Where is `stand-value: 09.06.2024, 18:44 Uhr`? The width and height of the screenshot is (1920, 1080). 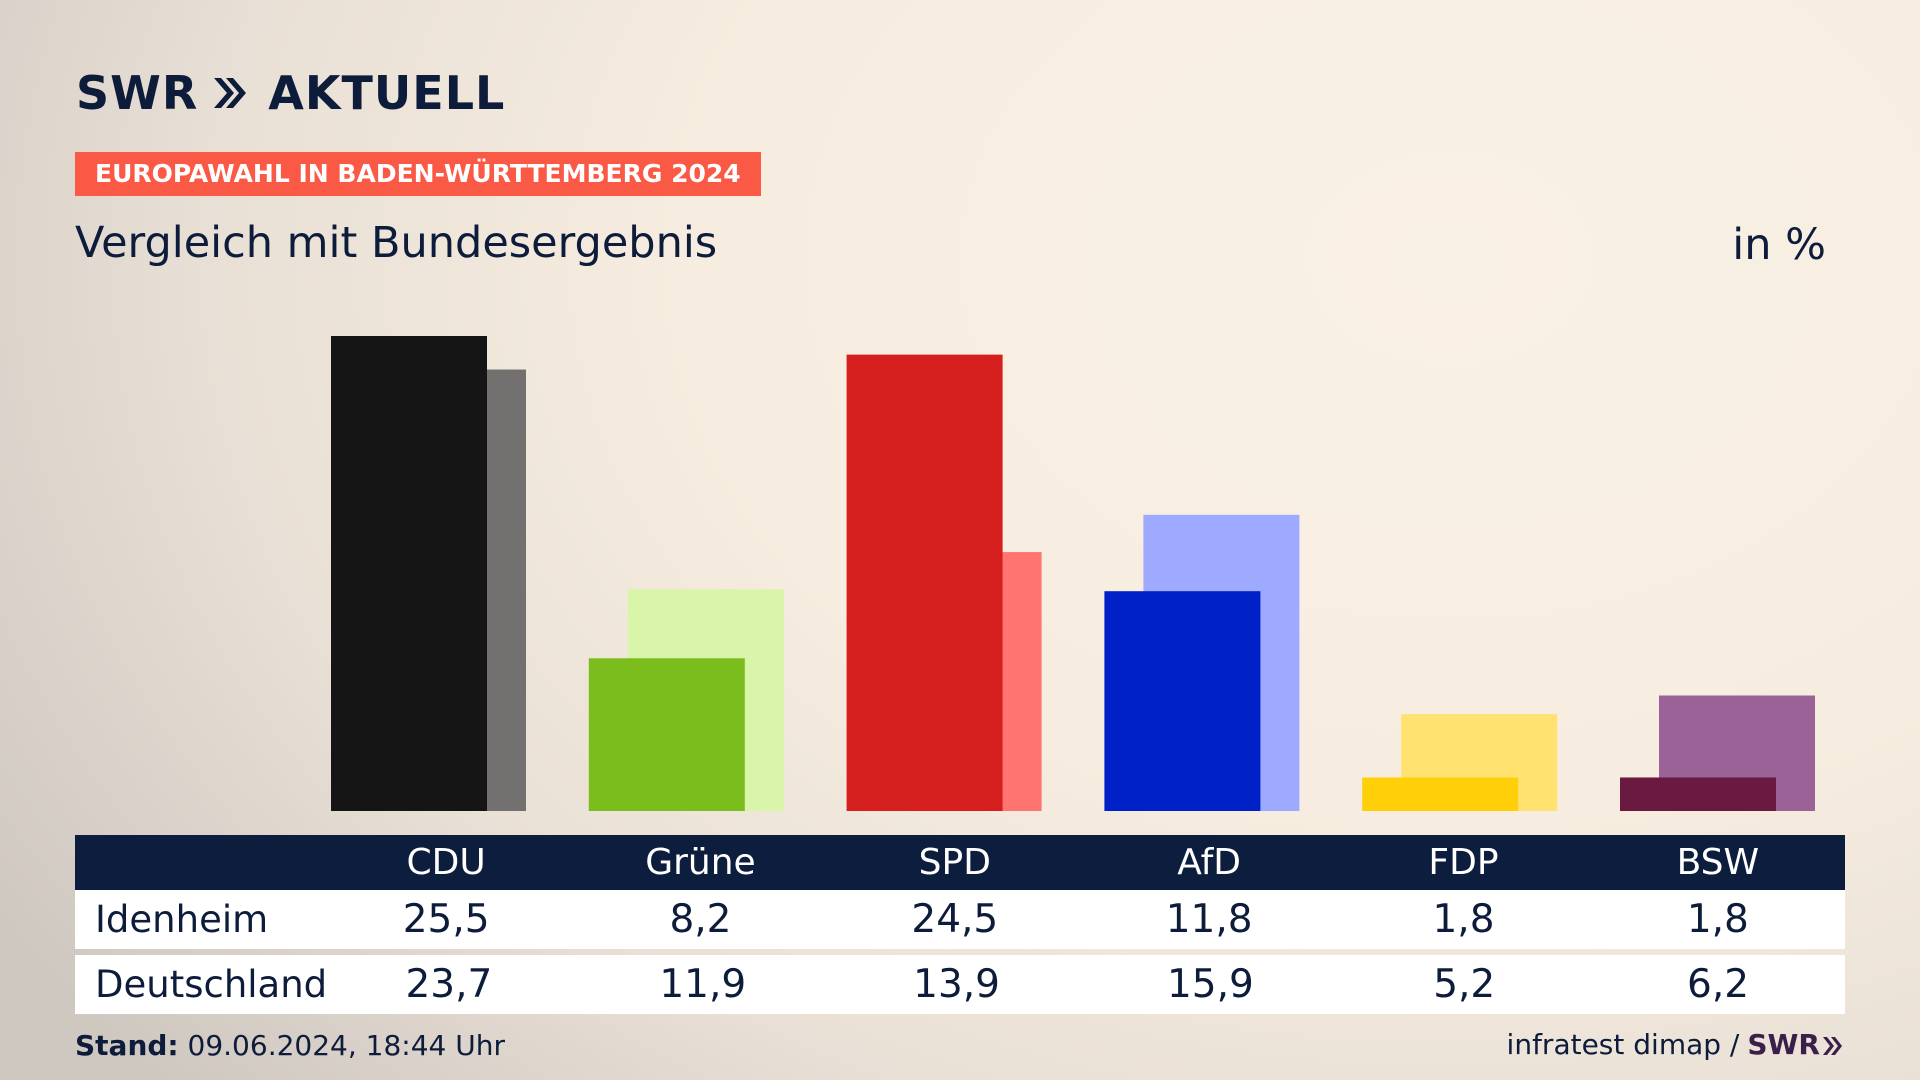 stand-value: 09.06.2024, 18:44 Uhr is located at coordinates (346, 1045).